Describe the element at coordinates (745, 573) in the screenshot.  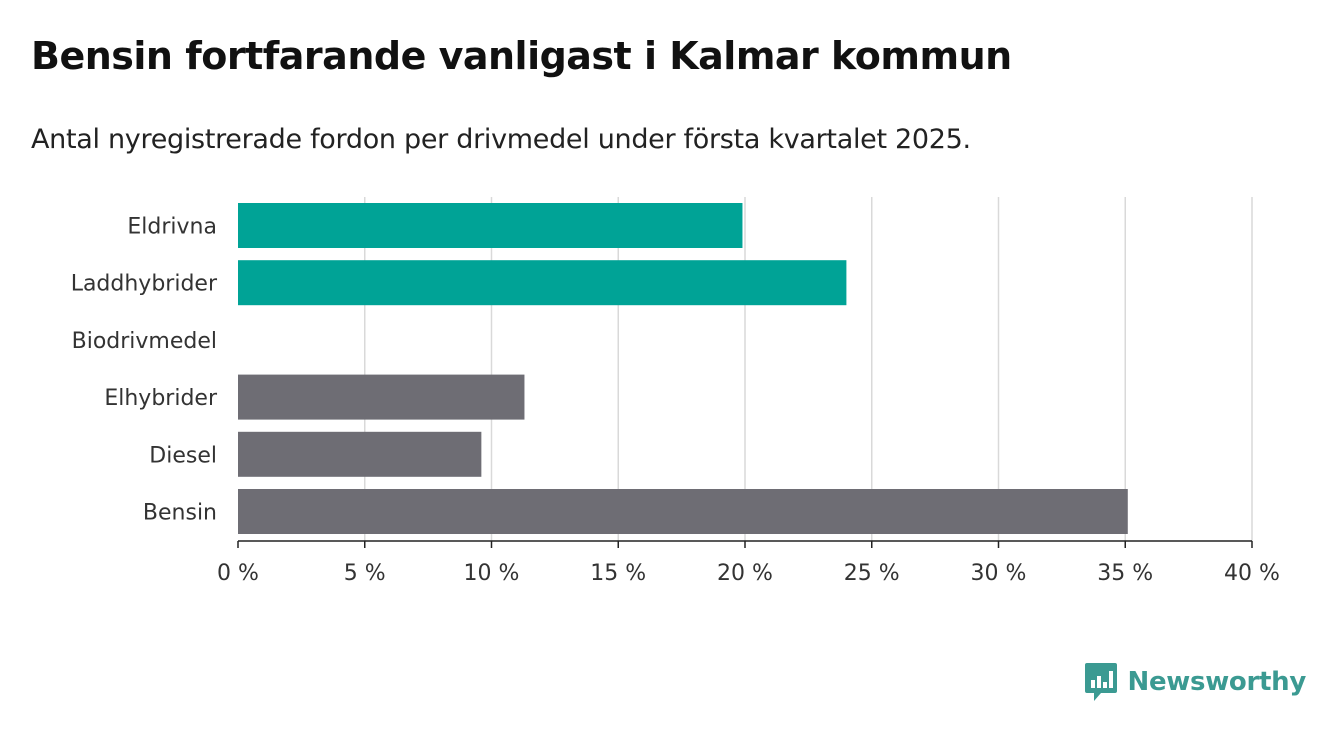
I see `x-tick-label: 20 %` at that location.